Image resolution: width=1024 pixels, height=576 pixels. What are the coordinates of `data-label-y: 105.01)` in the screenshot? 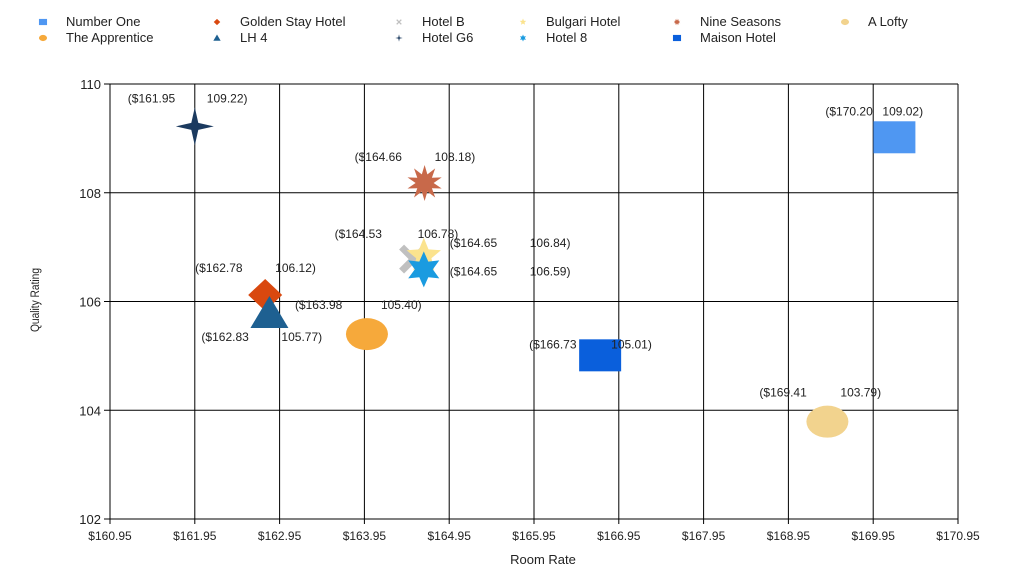 It's located at (631, 344).